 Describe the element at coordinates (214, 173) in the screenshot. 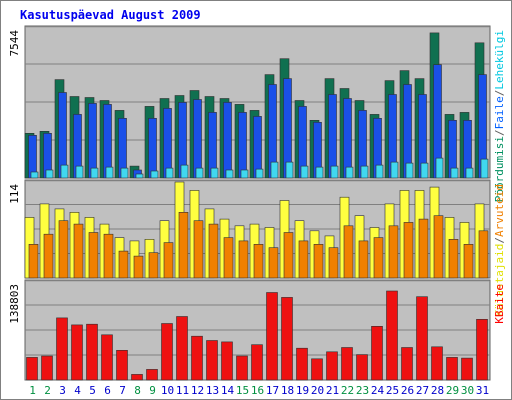

I see `bar-lehekülgi-13` at that location.